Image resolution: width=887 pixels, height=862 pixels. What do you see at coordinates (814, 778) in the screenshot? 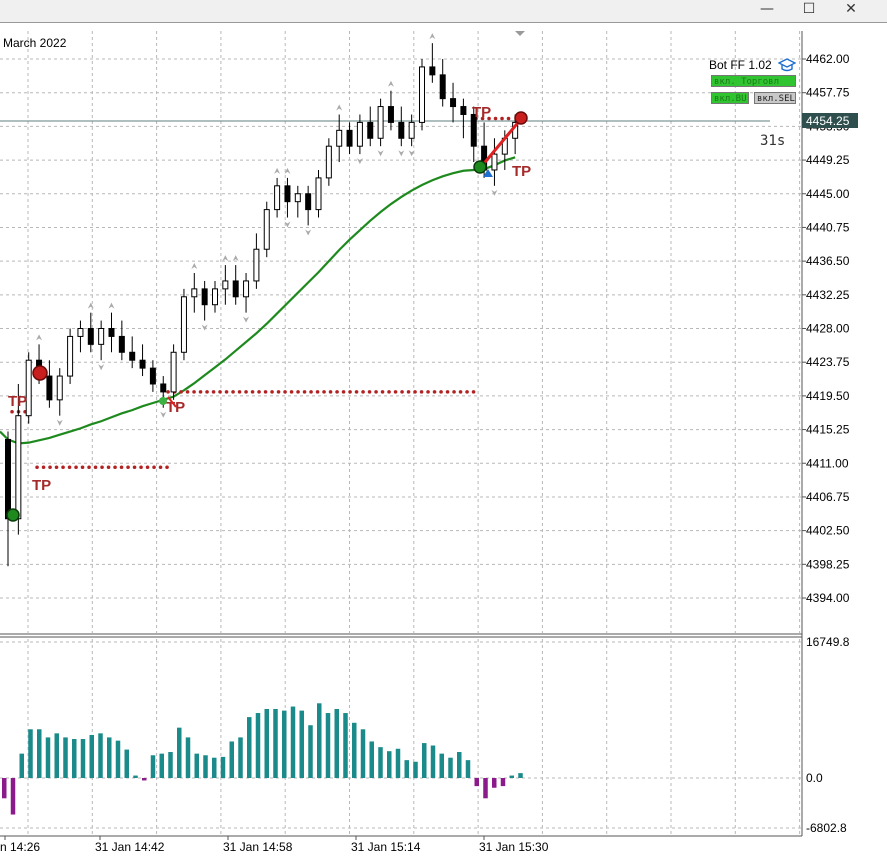
I see `volume-axis-label: 0.0` at bounding box center [814, 778].